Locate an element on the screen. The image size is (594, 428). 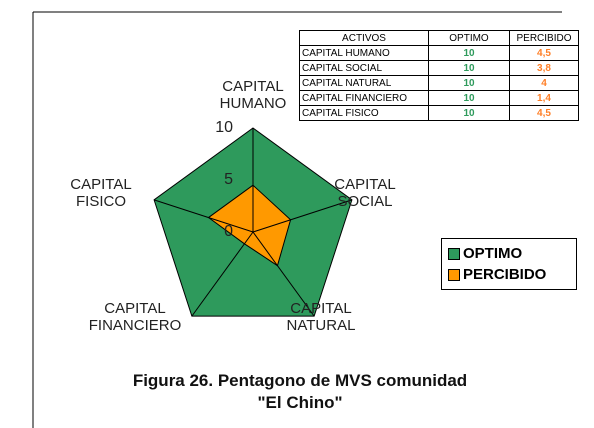
table-header: ACTIVOS is located at coordinates (364, 38).